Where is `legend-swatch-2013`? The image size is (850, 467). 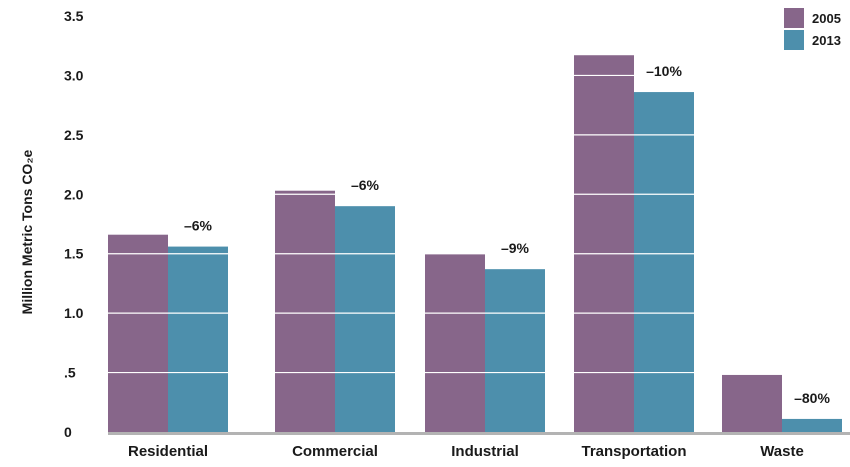 legend-swatch-2013 is located at coordinates (794, 40).